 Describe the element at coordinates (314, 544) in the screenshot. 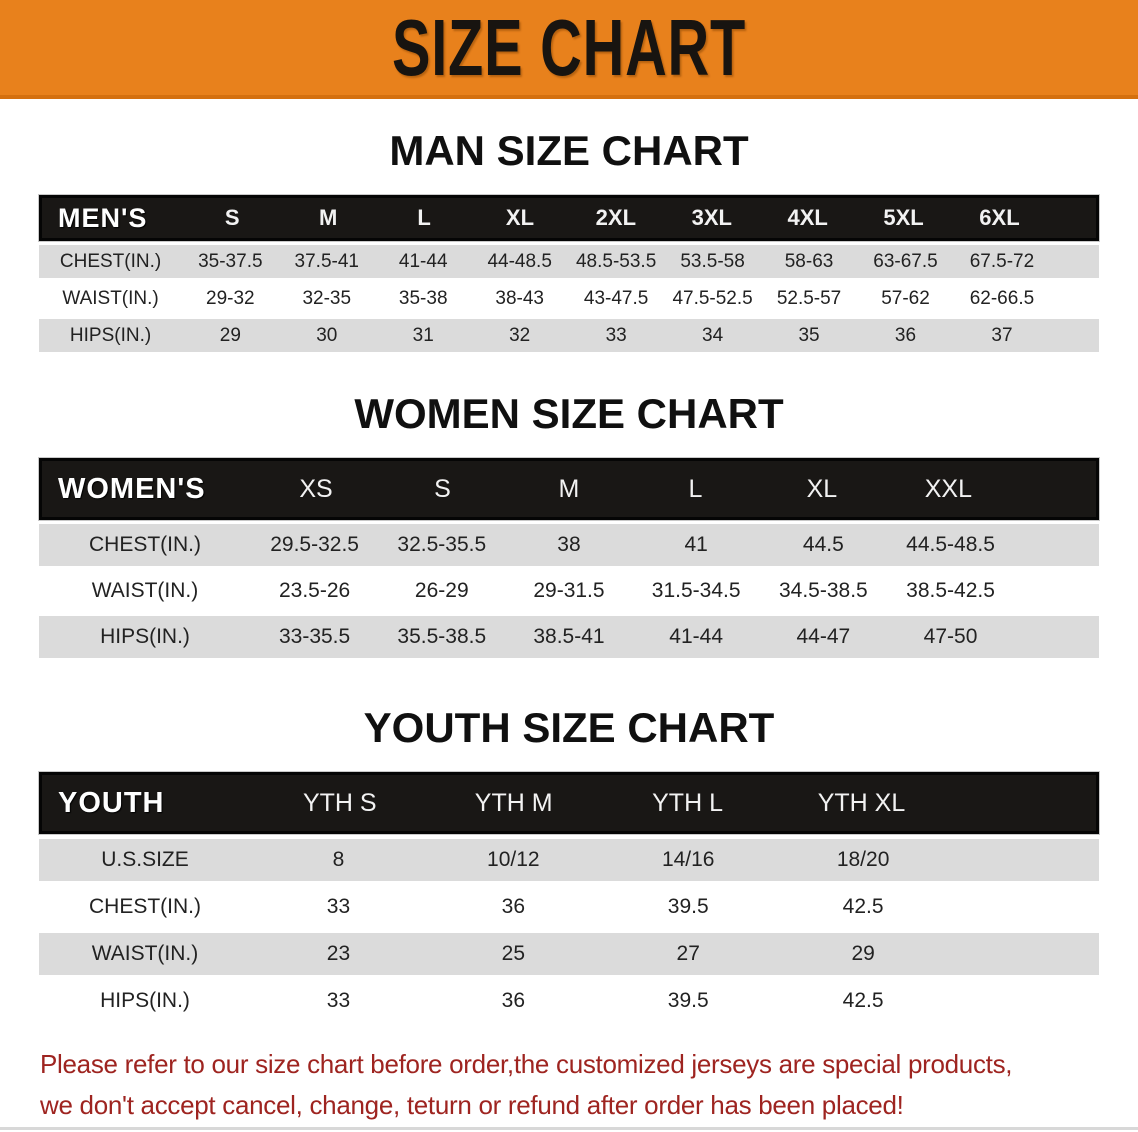

I see `cell: 29.5-32.5` at that location.